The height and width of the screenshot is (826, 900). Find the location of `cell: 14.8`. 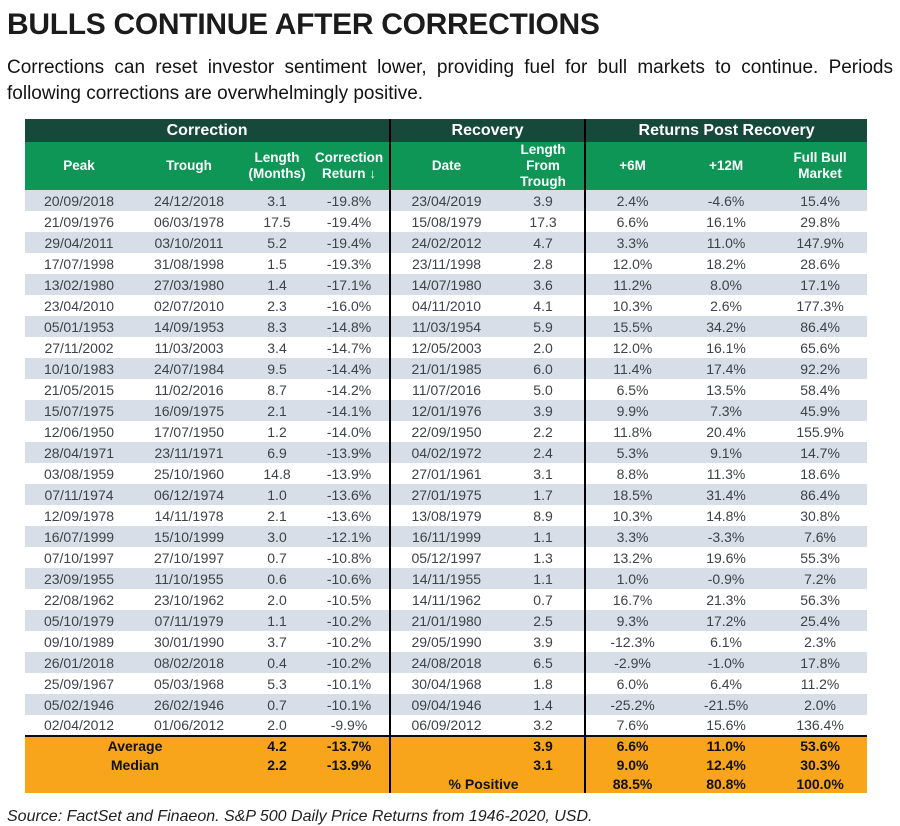

cell: 14.8 is located at coordinates (277, 473).